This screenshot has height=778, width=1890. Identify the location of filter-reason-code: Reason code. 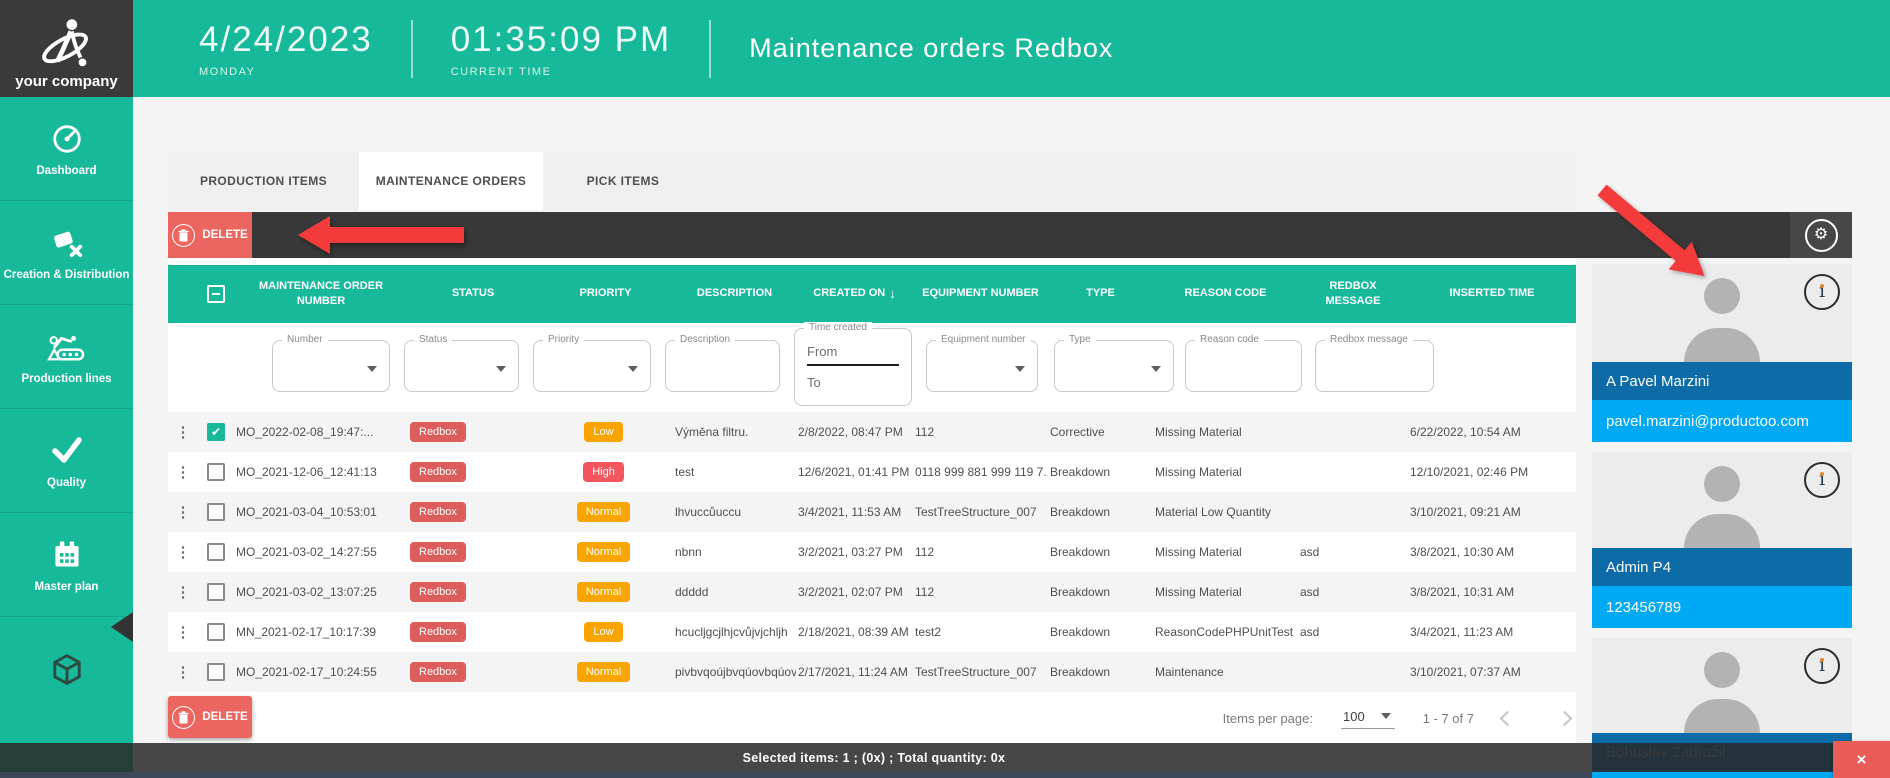
(1243, 363).